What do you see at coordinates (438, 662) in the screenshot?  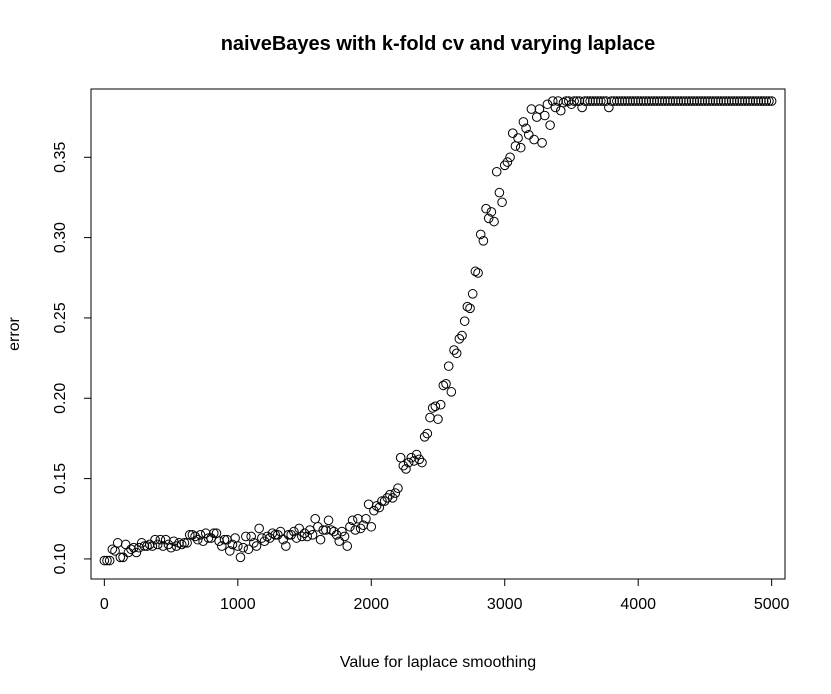 I see `x-axis-label: Value for laplace smoothing` at bounding box center [438, 662].